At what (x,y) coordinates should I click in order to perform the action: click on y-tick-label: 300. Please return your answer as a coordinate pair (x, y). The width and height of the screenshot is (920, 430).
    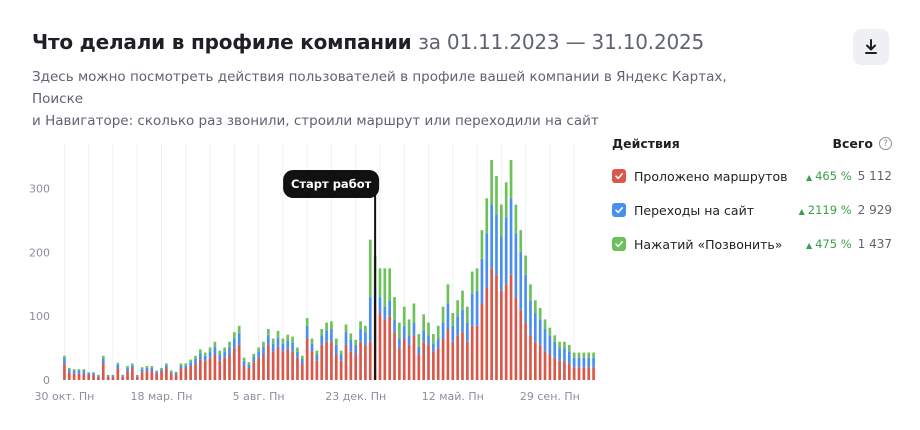
    Looking at the image, I should click on (39, 189).